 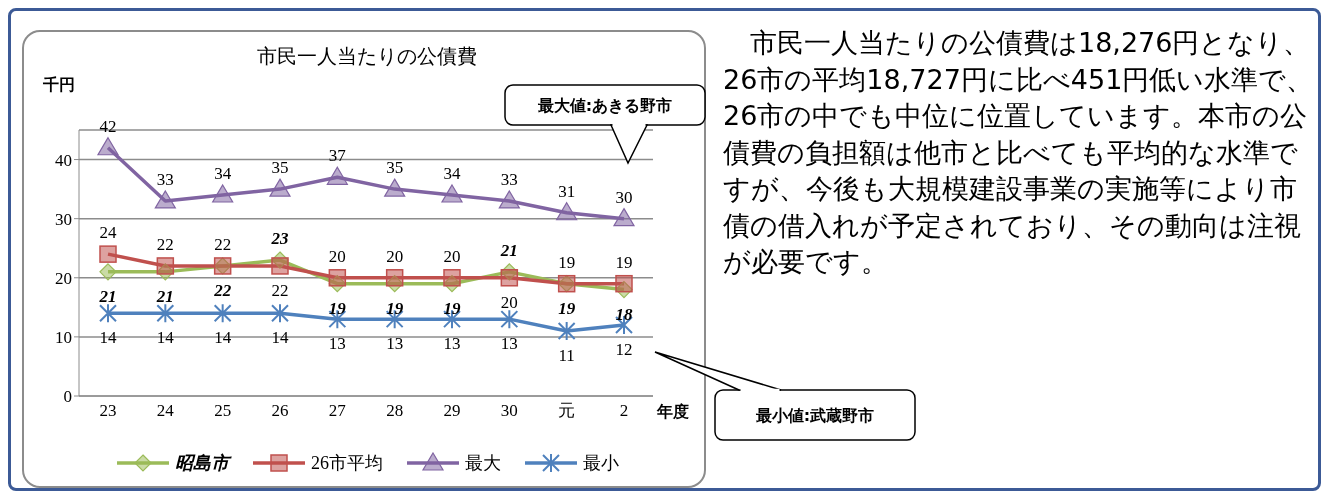 What do you see at coordinates (223, 411) in the screenshot?
I see `x-tick-label: 25` at bounding box center [223, 411].